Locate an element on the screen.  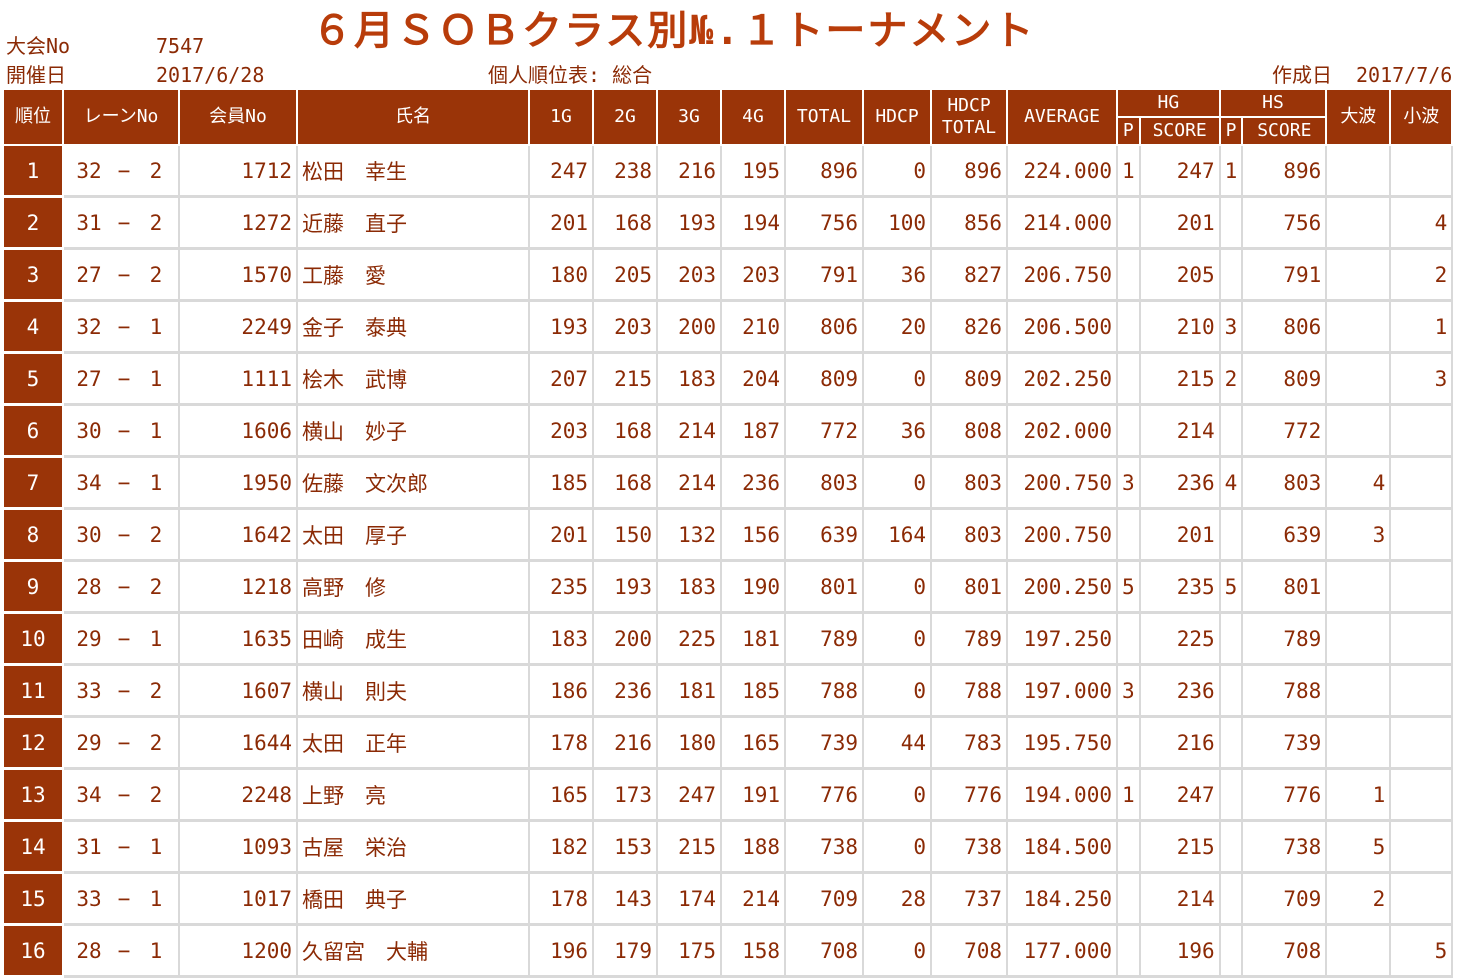
total-score: 738 is located at coordinates (825, 848).